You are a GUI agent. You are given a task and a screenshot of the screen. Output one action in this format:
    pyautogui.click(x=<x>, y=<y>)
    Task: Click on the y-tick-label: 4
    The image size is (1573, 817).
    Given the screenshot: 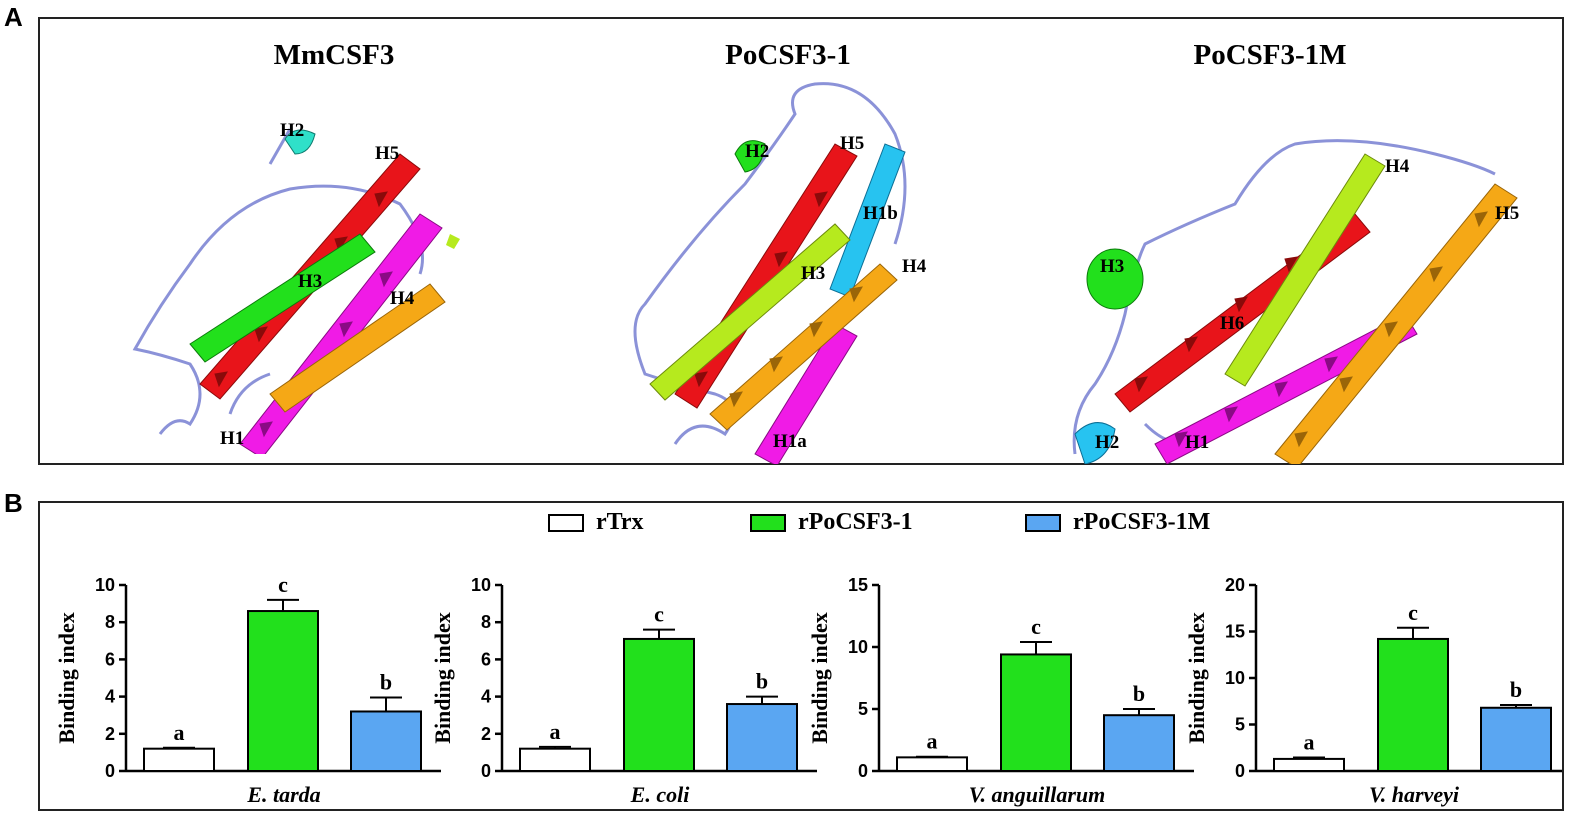 What is the action you would take?
    pyautogui.click(x=486, y=697)
    